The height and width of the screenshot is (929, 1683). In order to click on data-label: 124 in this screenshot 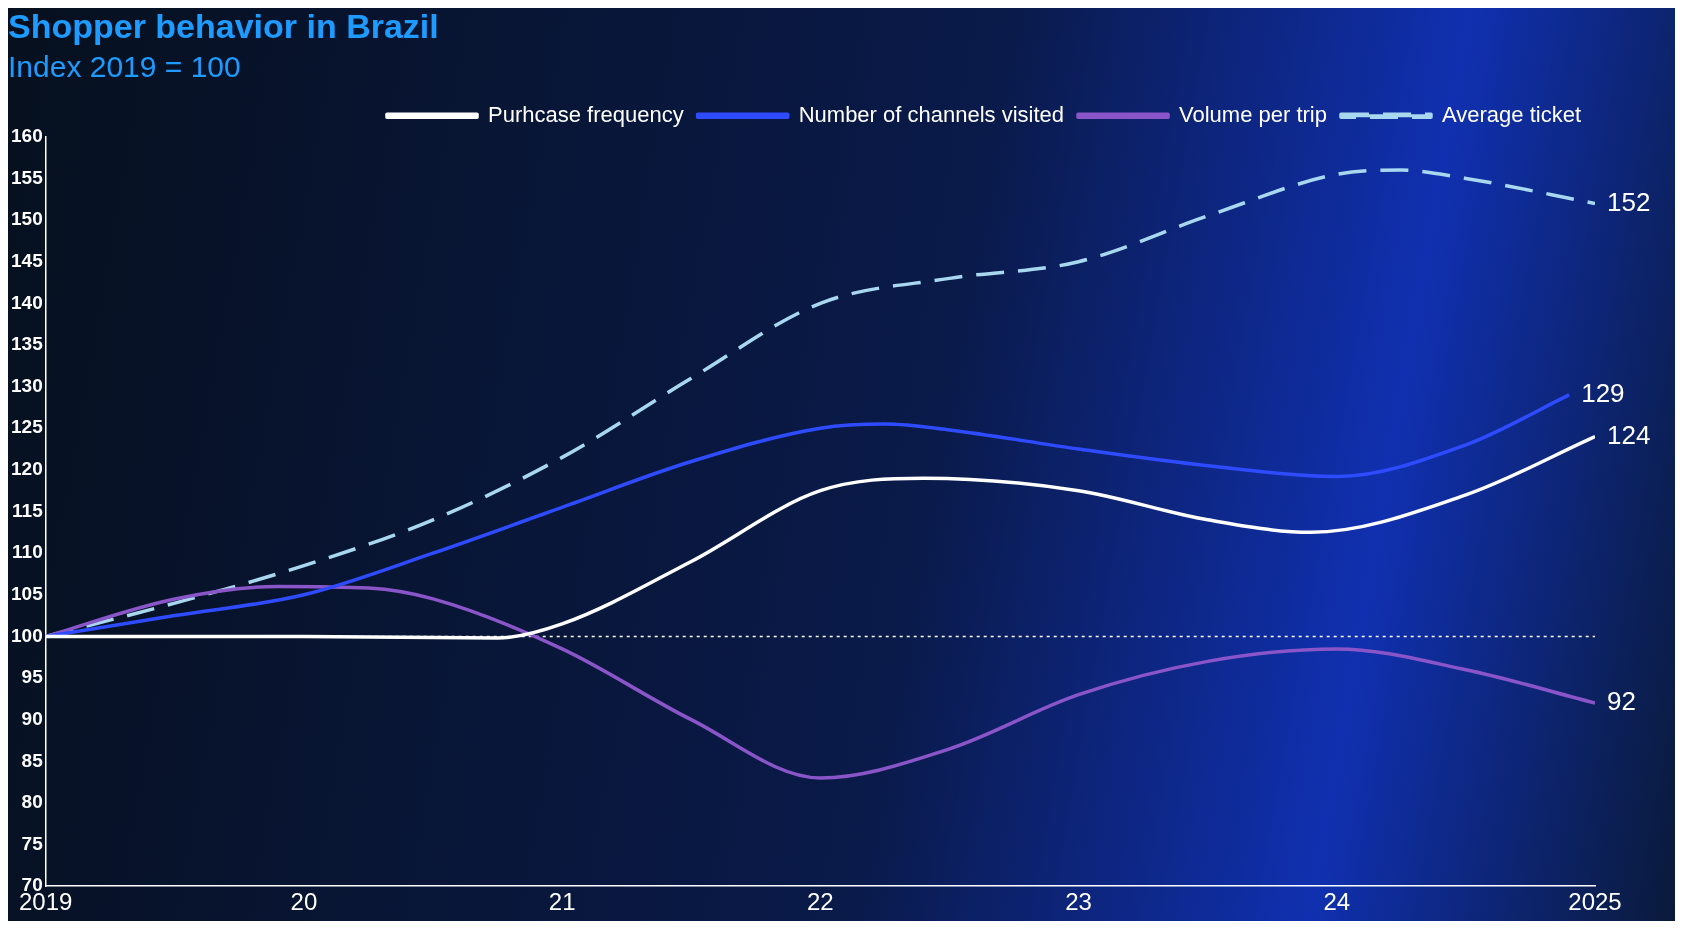, I will do `click(1629, 434)`.